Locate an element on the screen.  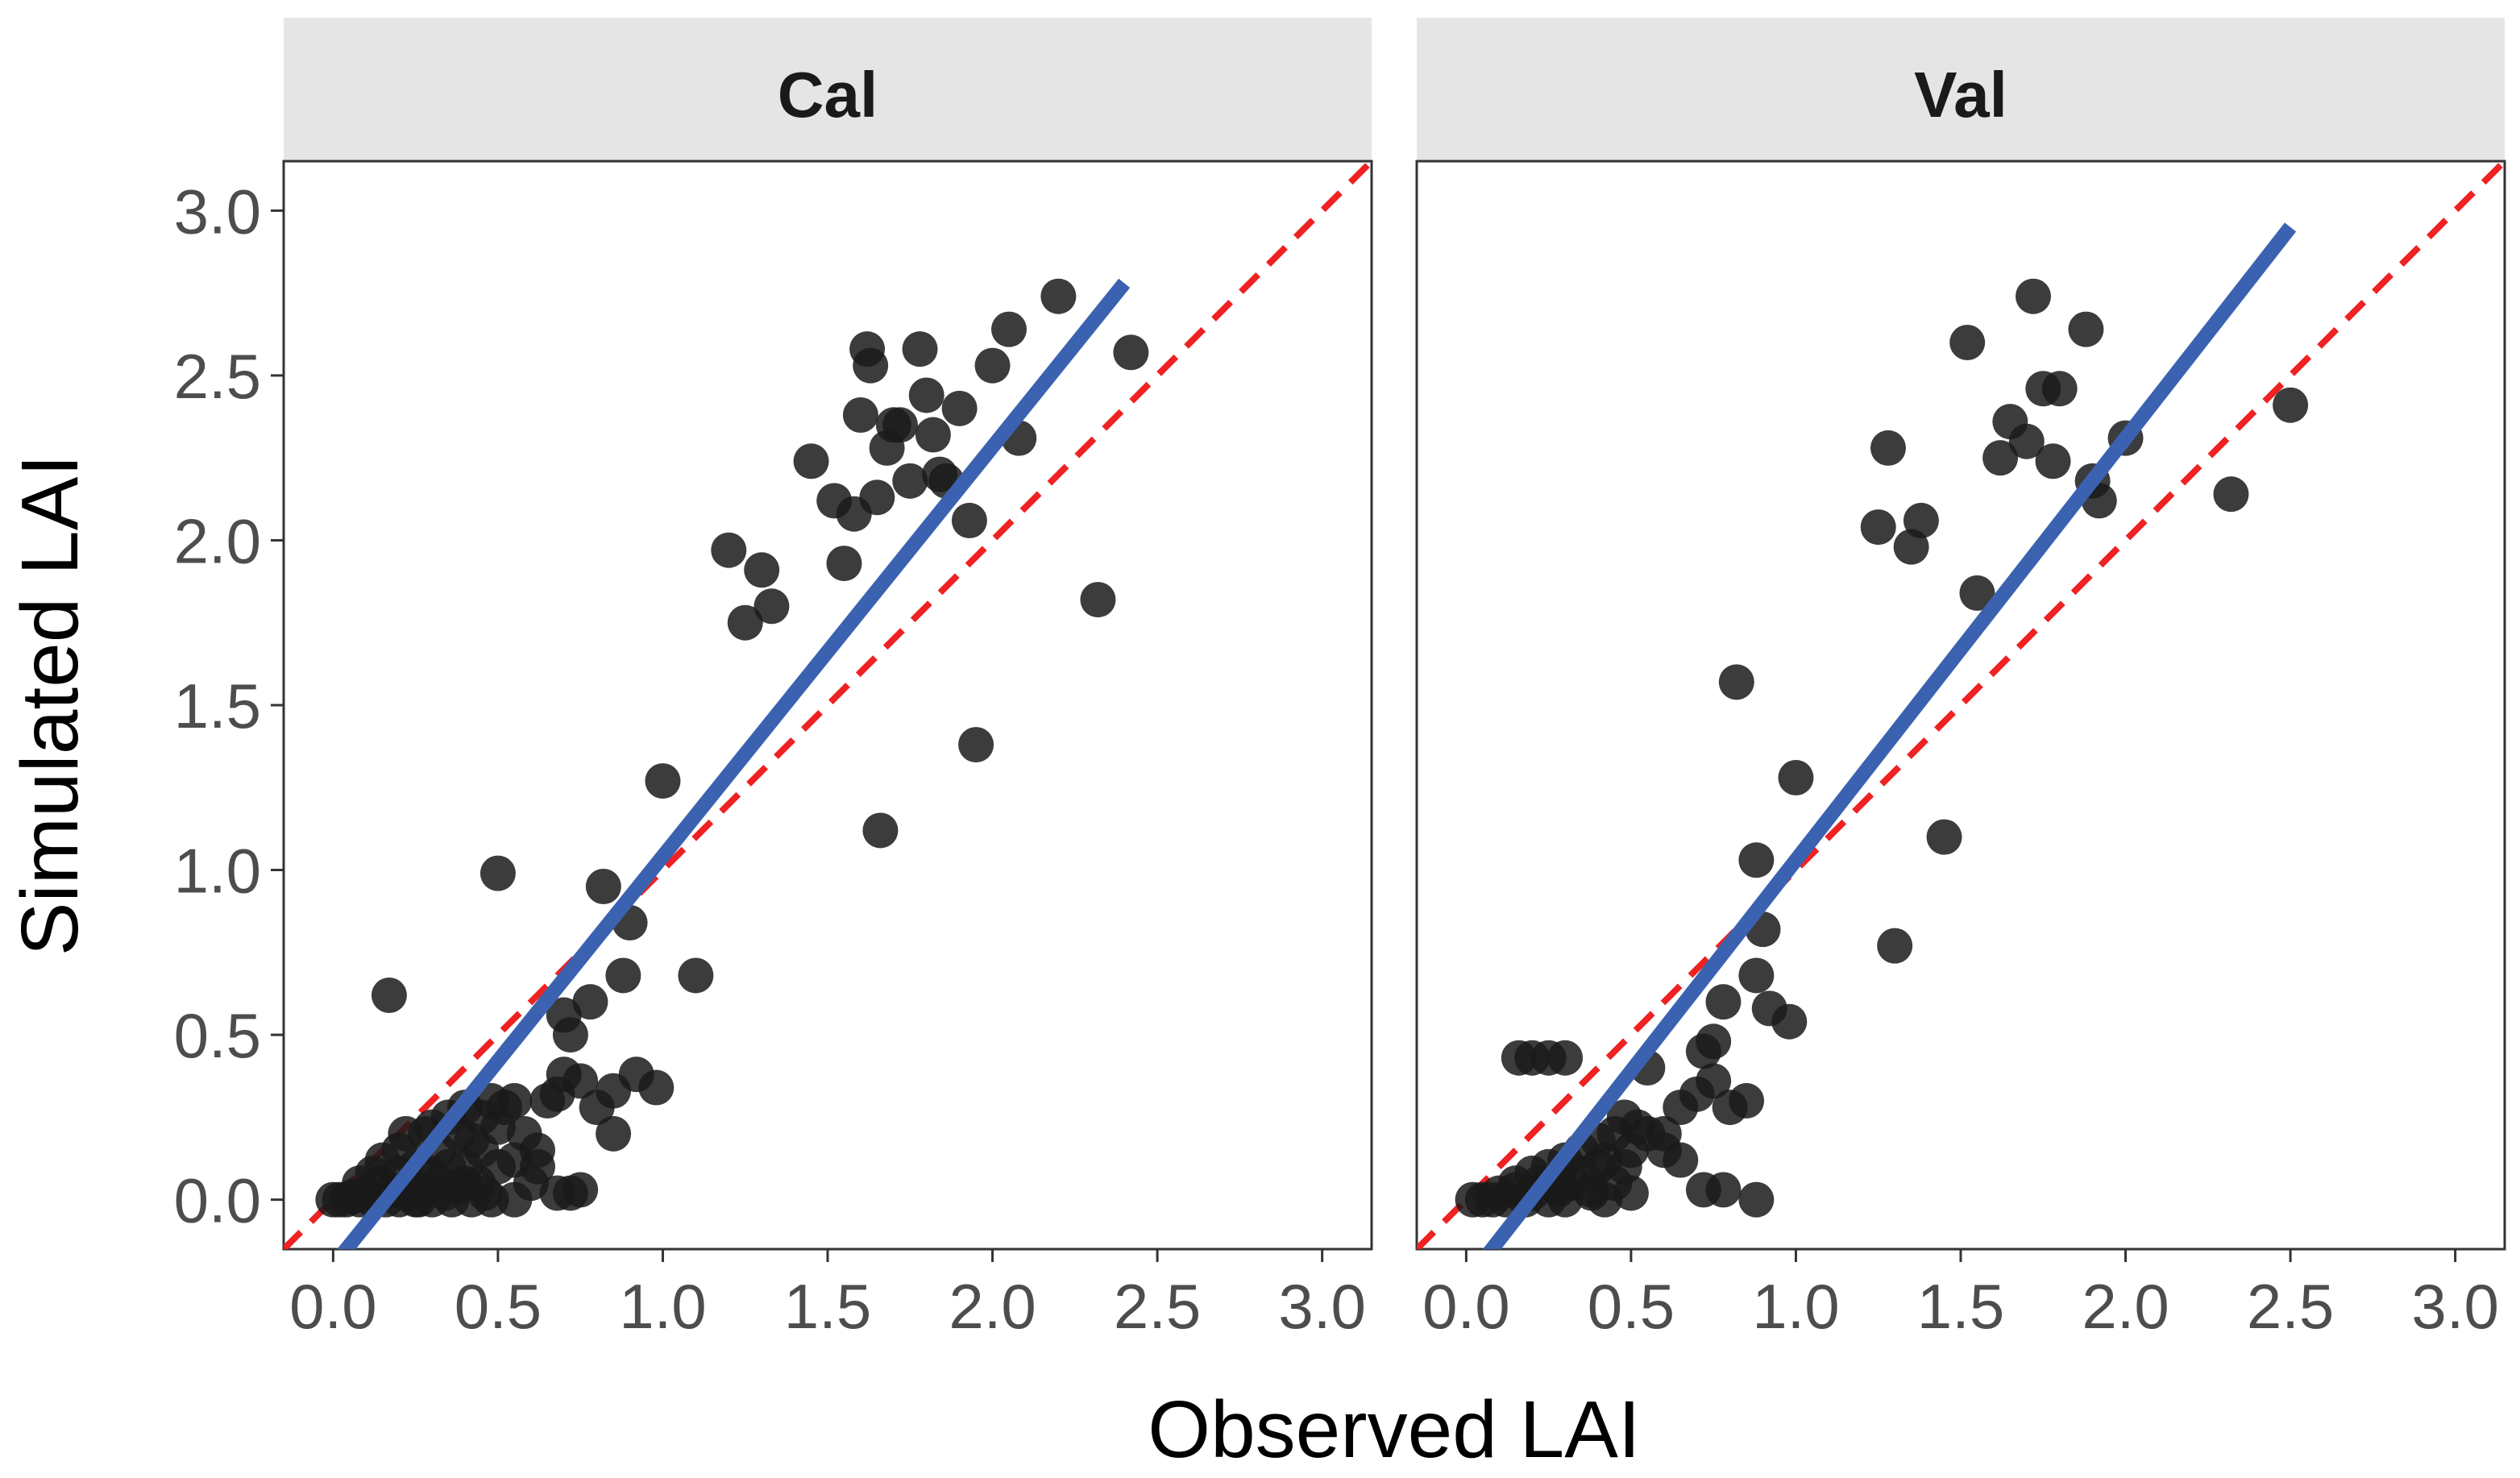
x-tick-label: 3.0 is located at coordinates (1321, 1306).